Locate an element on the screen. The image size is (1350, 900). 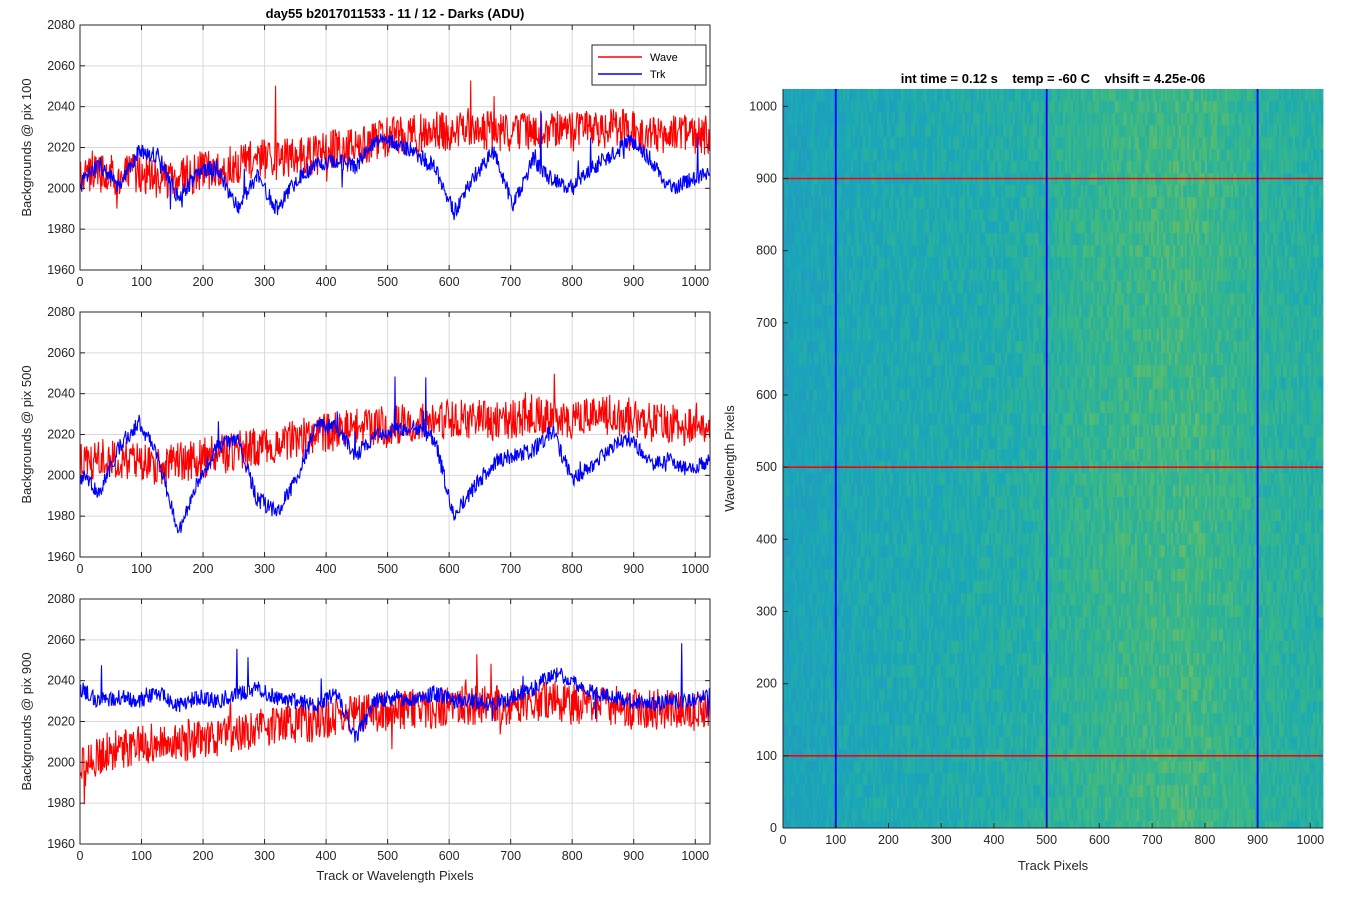
y-tick-label: 2060 is located at coordinates (61, 640).